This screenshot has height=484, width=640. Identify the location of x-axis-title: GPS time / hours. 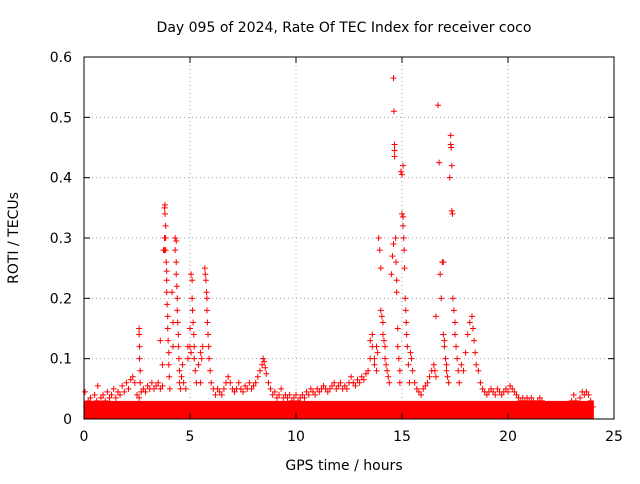
(343, 466).